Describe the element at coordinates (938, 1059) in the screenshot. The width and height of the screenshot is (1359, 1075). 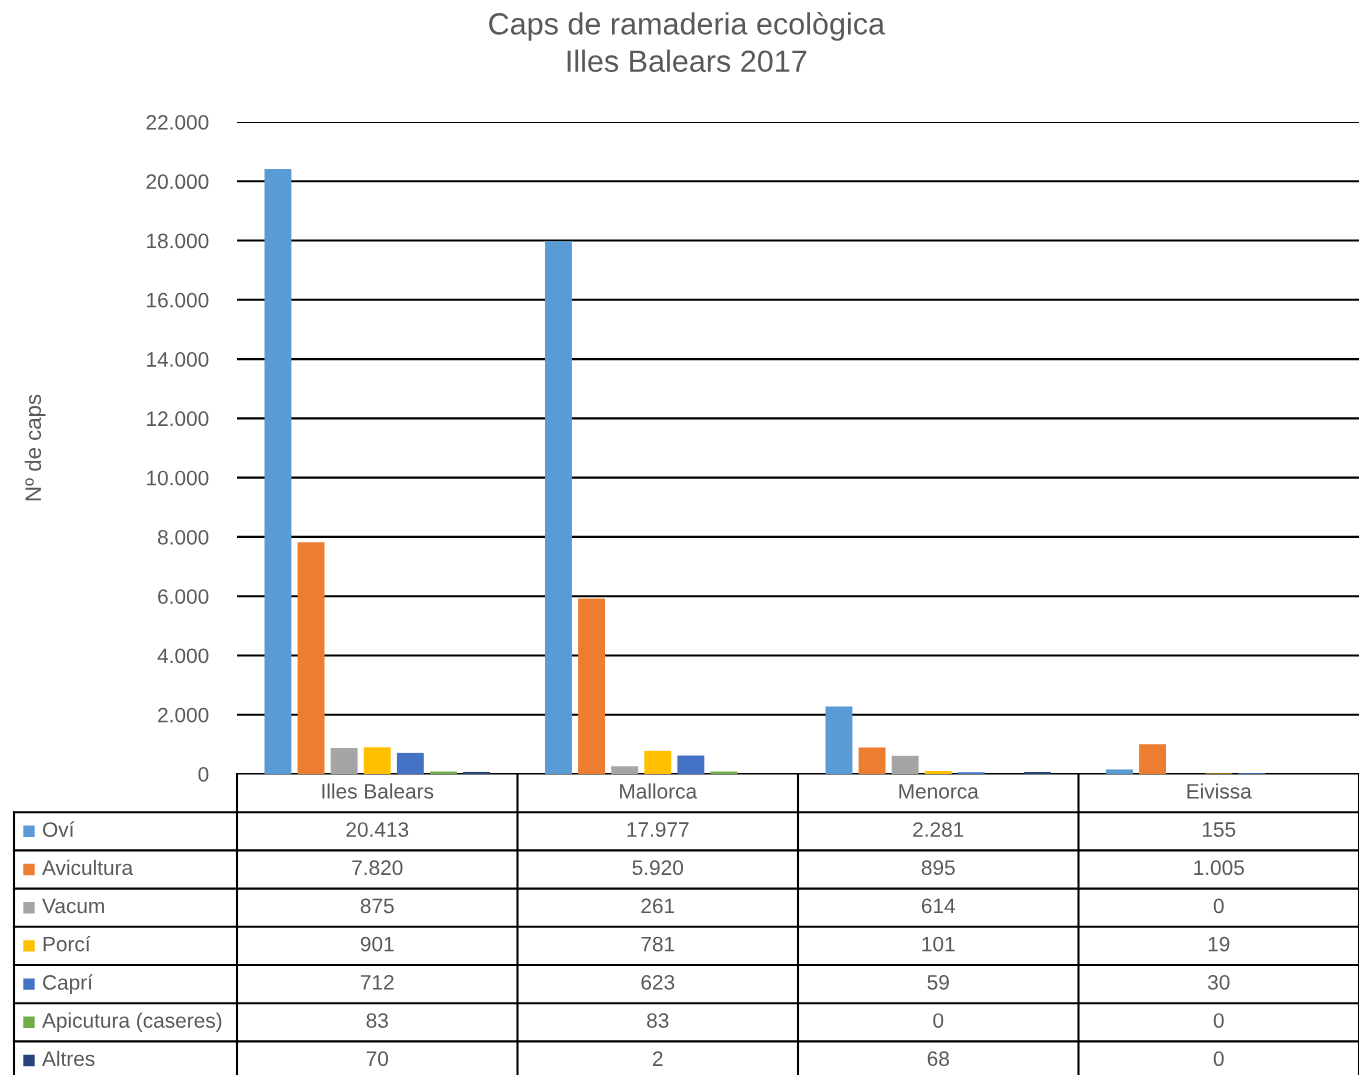
I see `data-label: 68` at that location.